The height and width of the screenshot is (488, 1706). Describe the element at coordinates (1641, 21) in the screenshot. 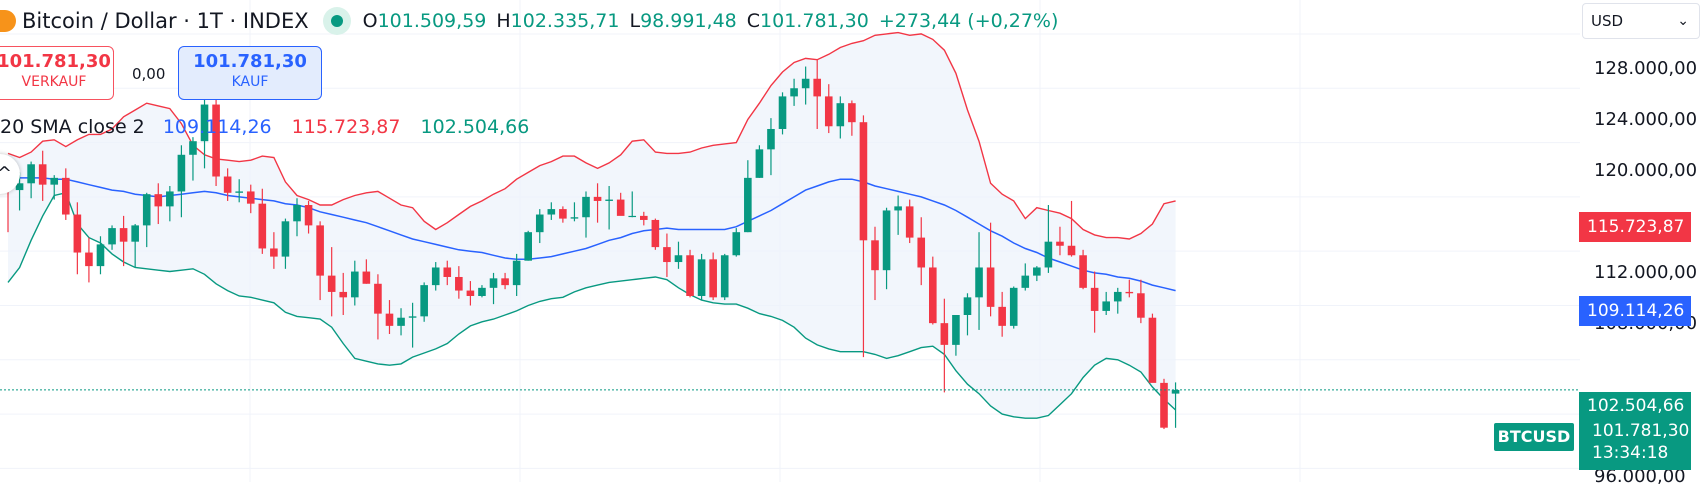

I see `currency-select: USD ⌄` at that location.